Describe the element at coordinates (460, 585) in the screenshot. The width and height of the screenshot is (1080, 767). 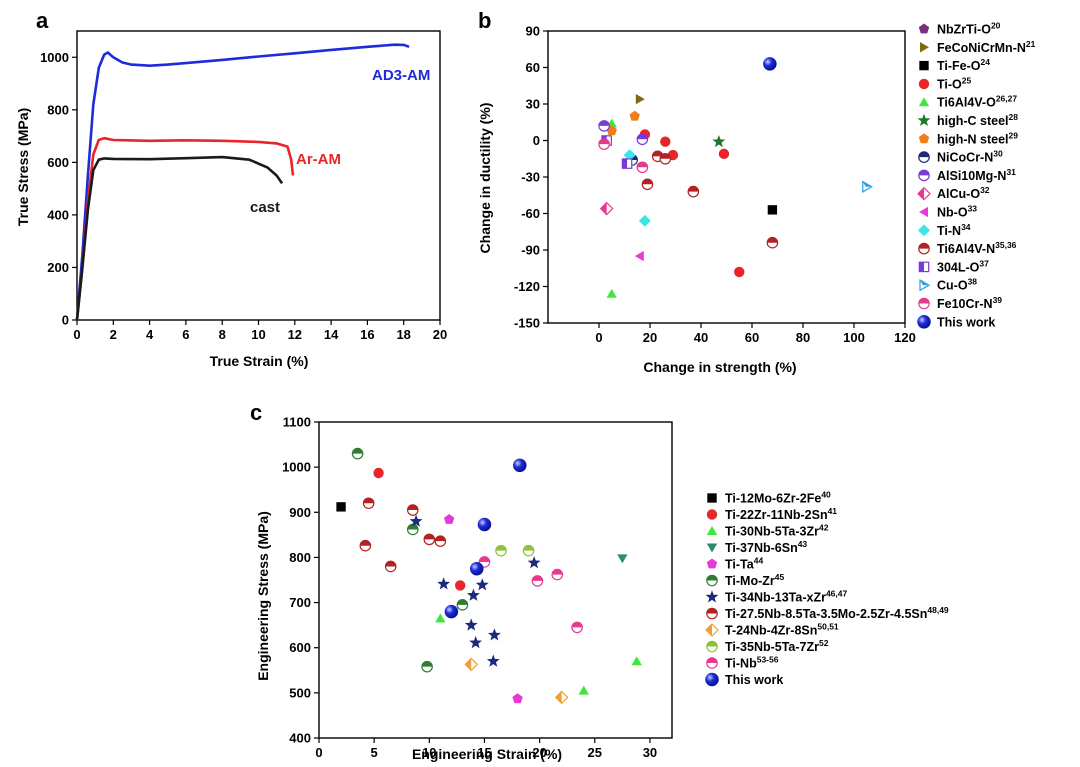
I see `chart-c-point-ti-22zr-11nb-2sn` at that location.